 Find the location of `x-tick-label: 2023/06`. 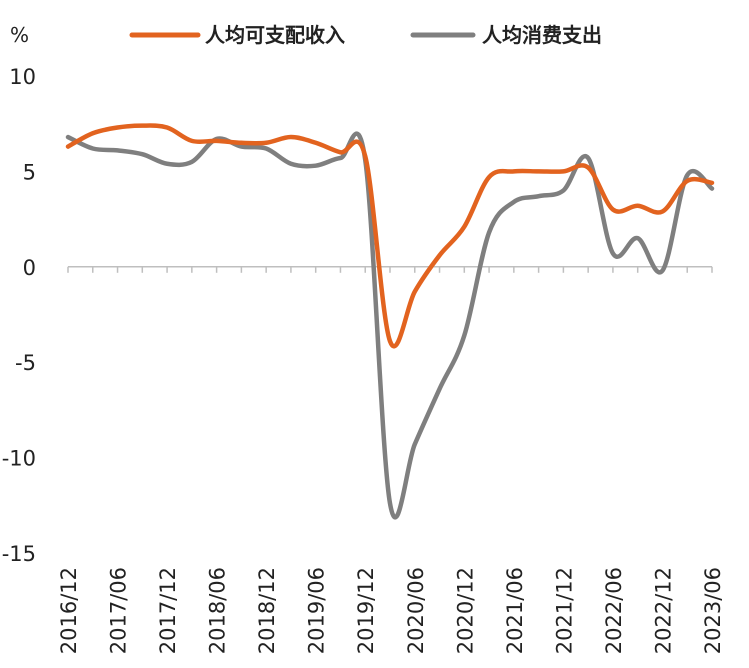

x-tick-label: 2023/06 is located at coordinates (713, 610).